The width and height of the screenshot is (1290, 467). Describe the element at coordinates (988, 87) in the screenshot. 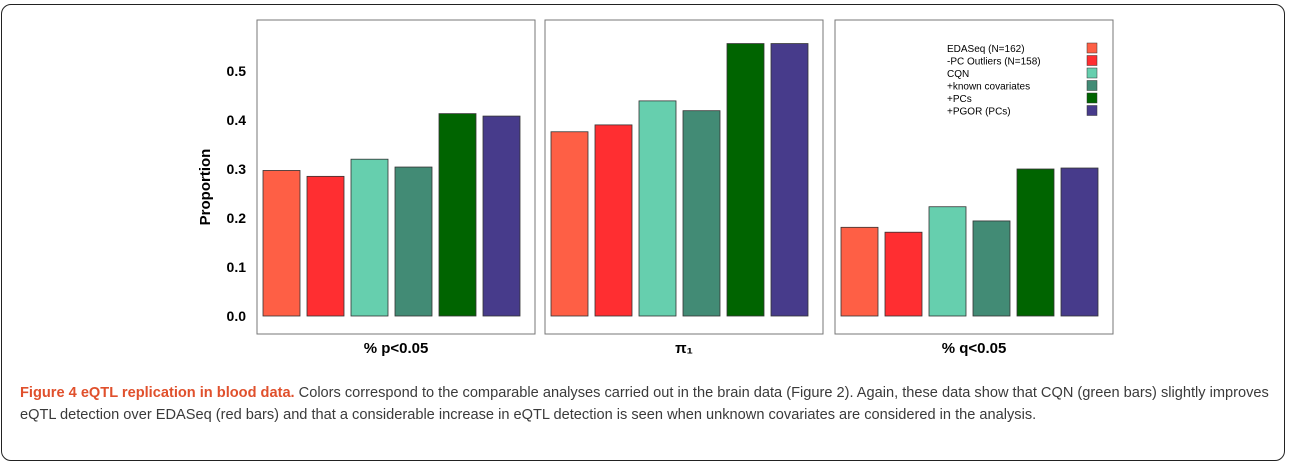

I see `legend-label: +known covariates` at that location.